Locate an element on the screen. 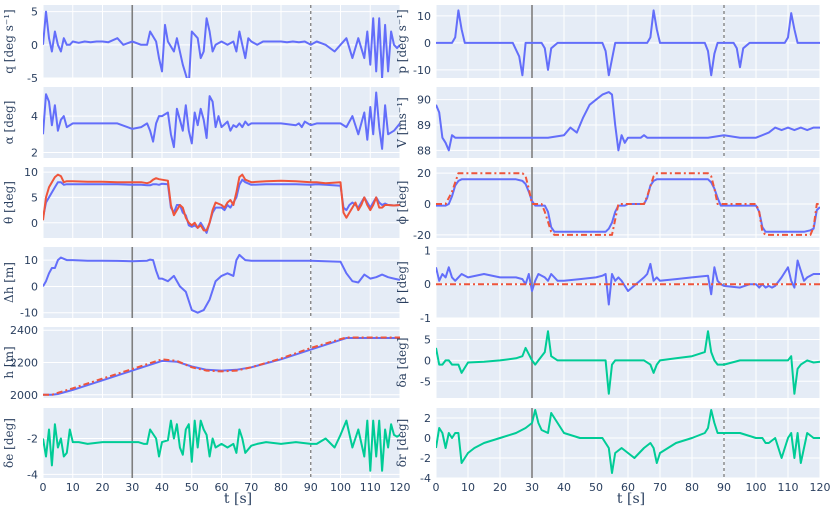  series-dr-main is located at coordinates (628, 441).